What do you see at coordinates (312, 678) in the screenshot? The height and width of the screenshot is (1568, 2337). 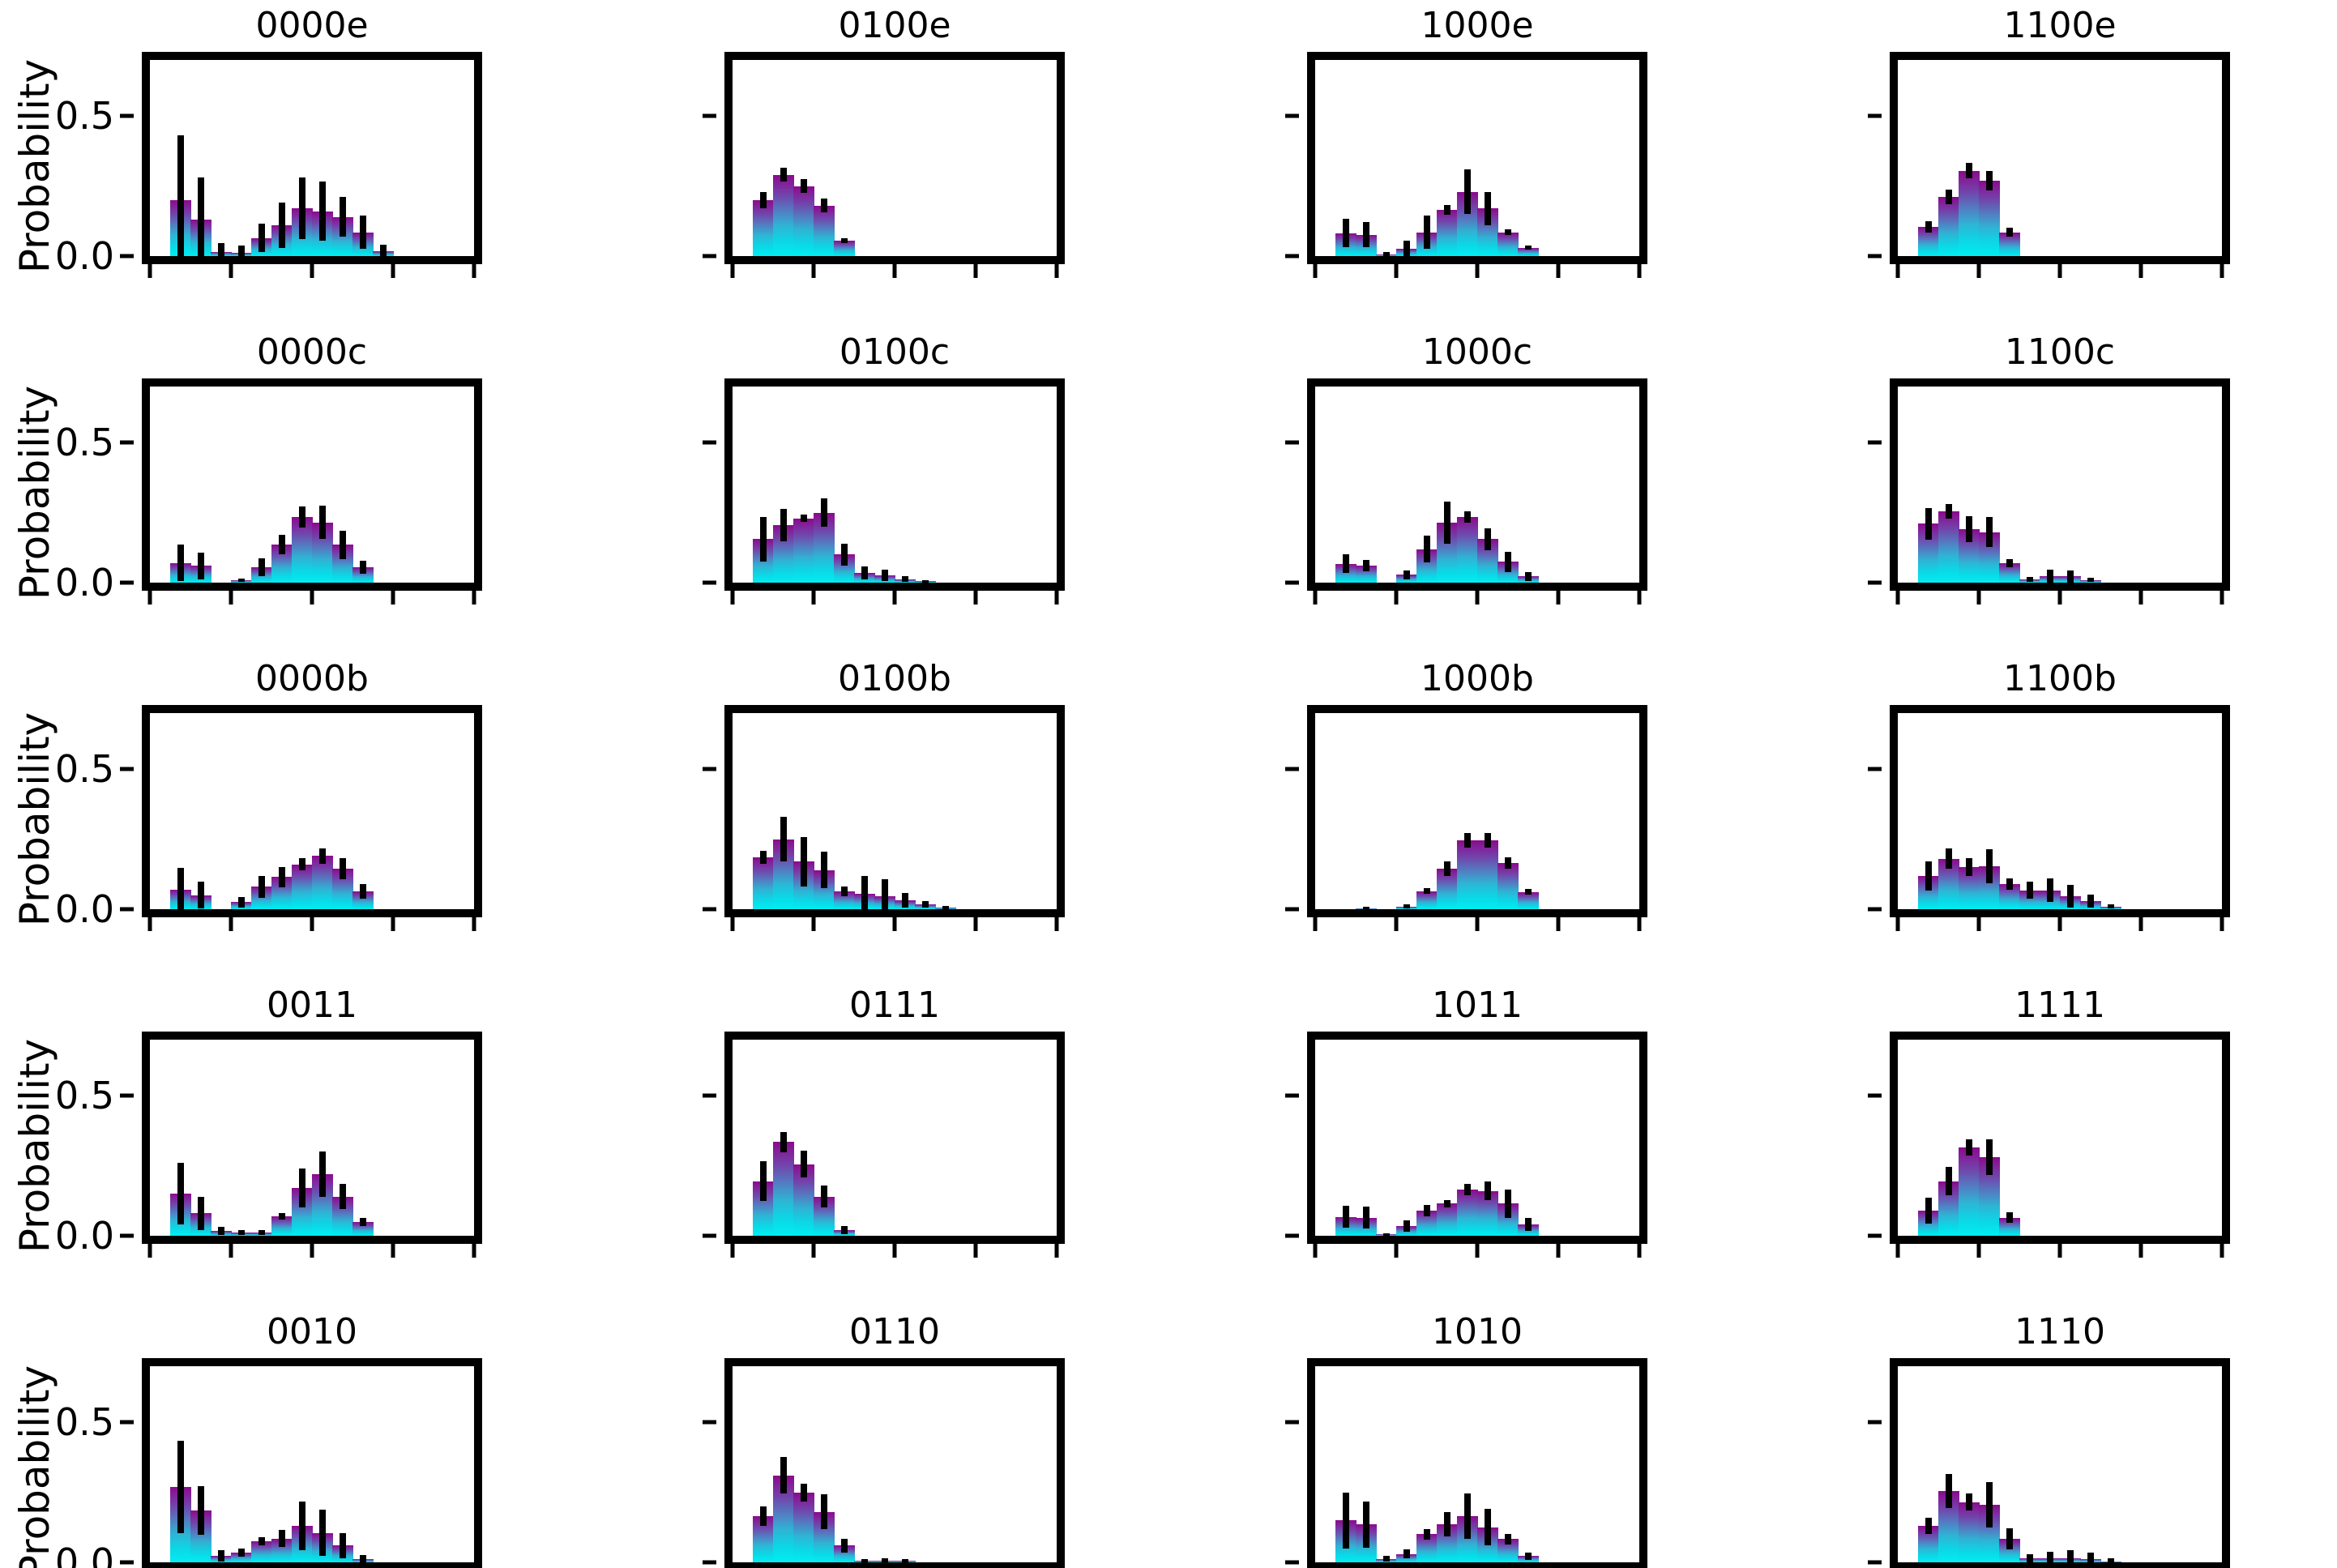 I see `subplot-title: 0000b` at bounding box center [312, 678].